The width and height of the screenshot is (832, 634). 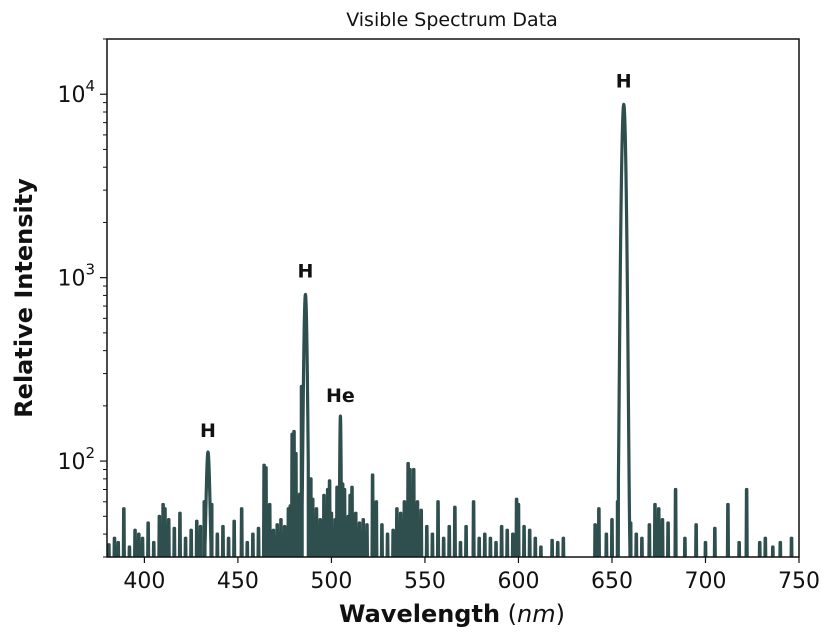 I want to click on chart-title: Visible Spectrum Data, so click(x=452, y=20).